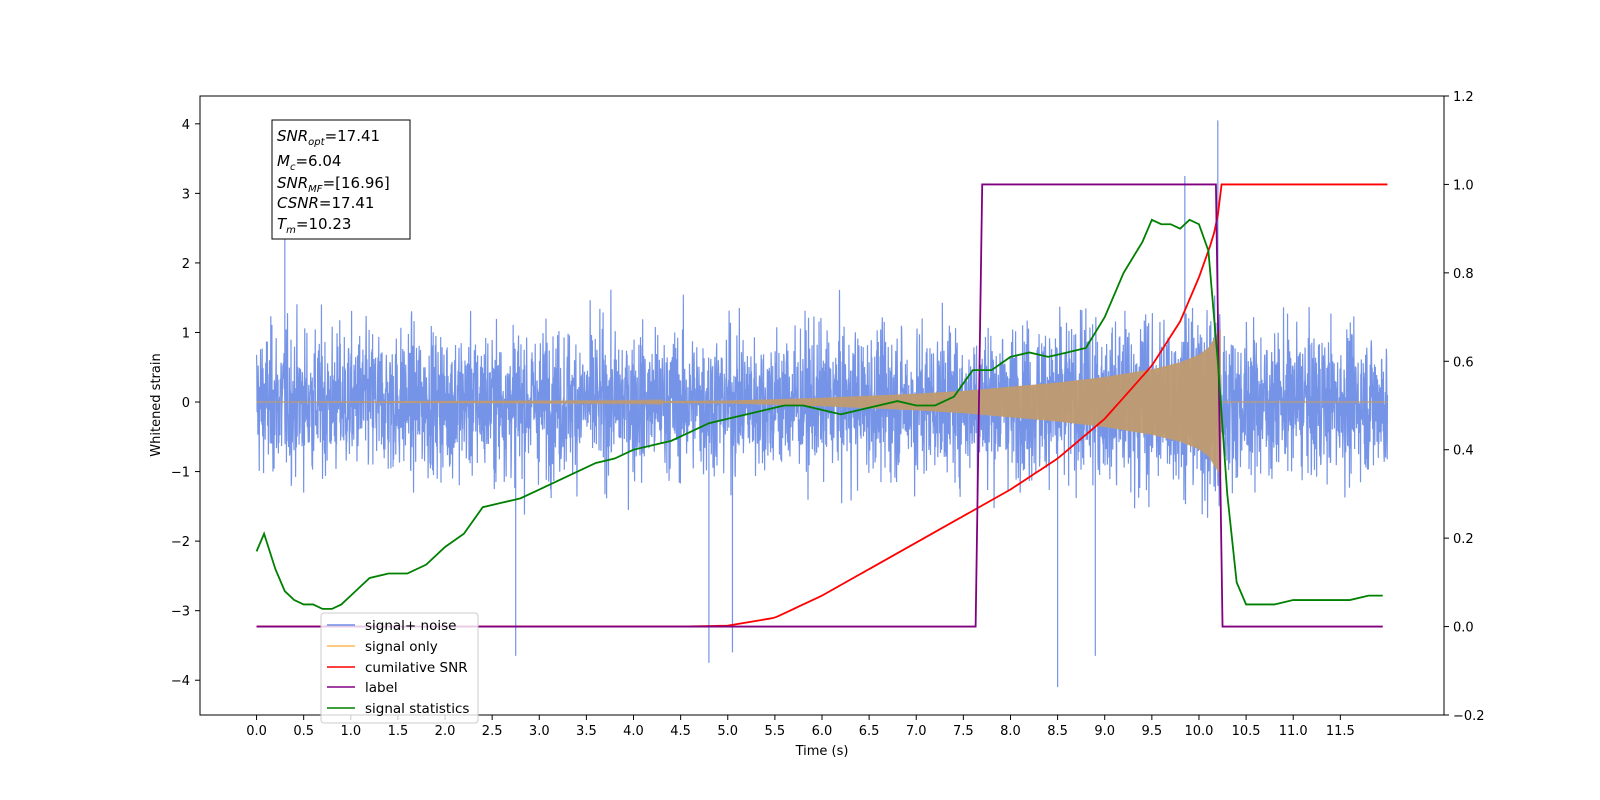 The width and height of the screenshot is (1600, 800). Describe the element at coordinates (309, 162) in the screenshot. I see `annotation-chirp-mass: Mc=6.04` at that location.